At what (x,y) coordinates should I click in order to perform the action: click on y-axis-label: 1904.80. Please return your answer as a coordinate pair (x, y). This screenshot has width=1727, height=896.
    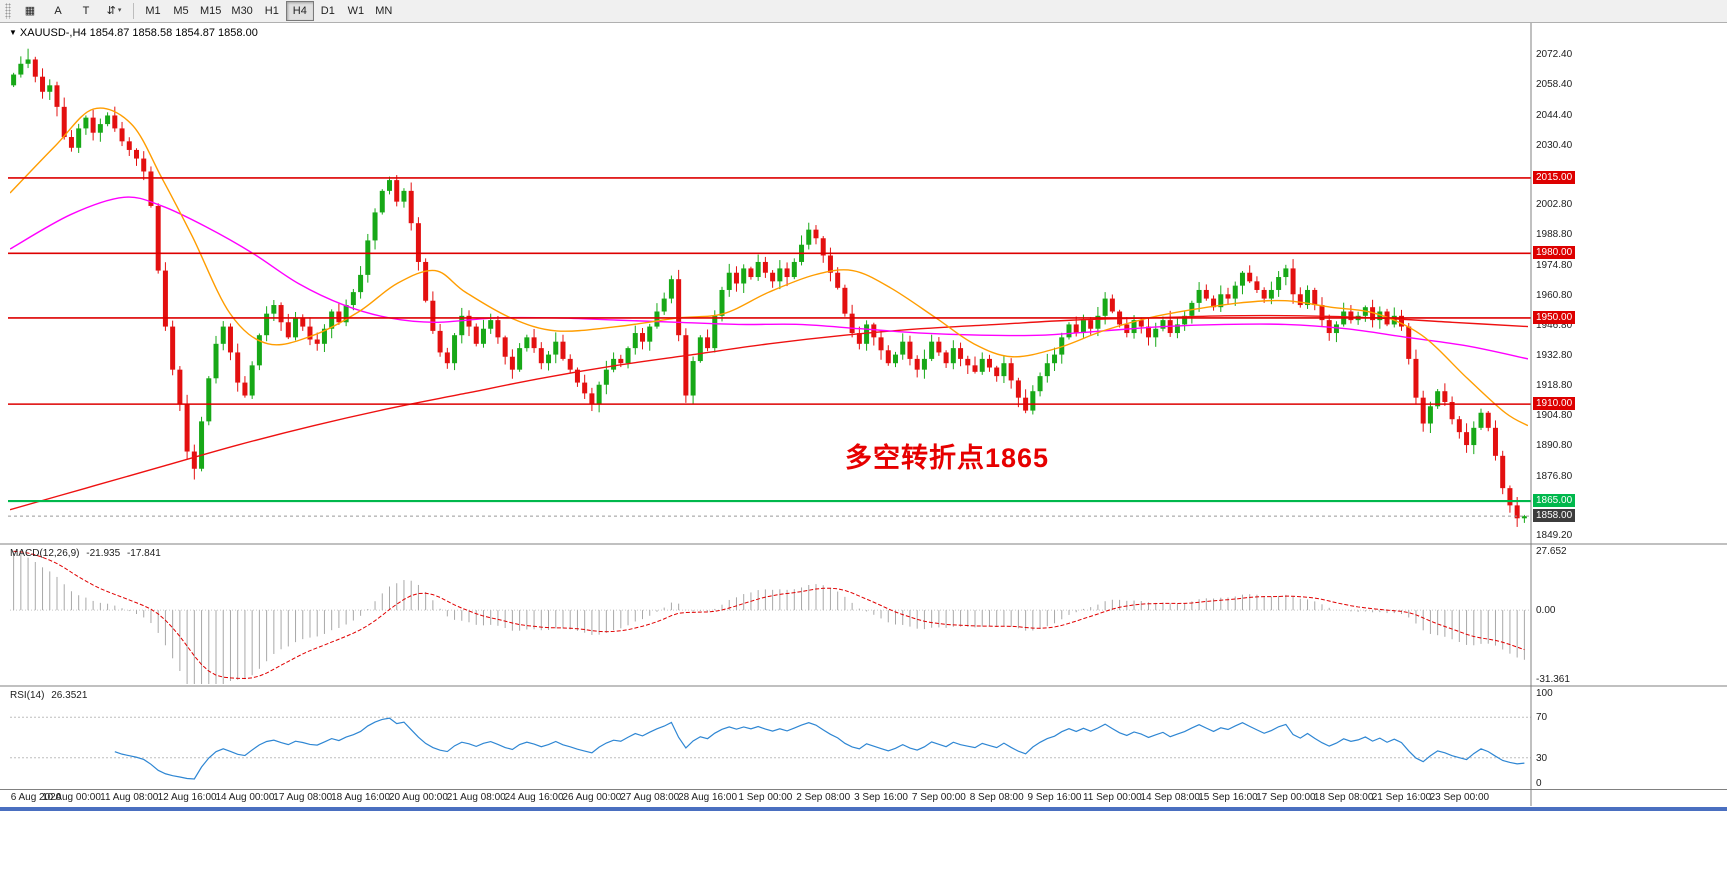
    Looking at the image, I should click on (1554, 416).